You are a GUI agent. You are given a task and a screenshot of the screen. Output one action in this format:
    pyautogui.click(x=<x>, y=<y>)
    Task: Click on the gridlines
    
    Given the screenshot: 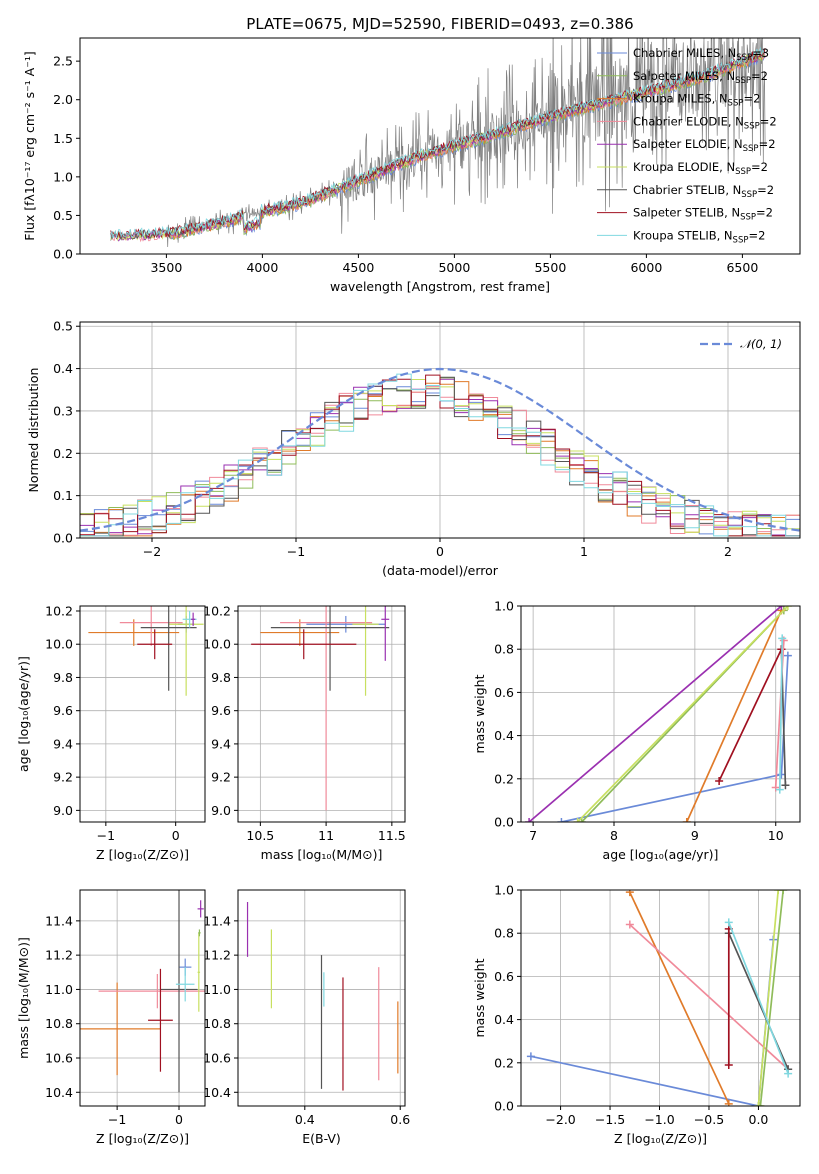 What is the action you would take?
    pyautogui.click(x=660, y=714)
    